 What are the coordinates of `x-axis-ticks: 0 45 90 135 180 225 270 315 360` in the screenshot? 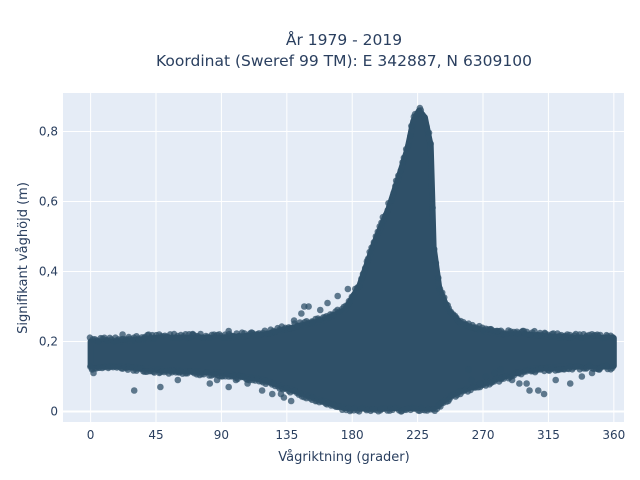 It's located at (356, 435).